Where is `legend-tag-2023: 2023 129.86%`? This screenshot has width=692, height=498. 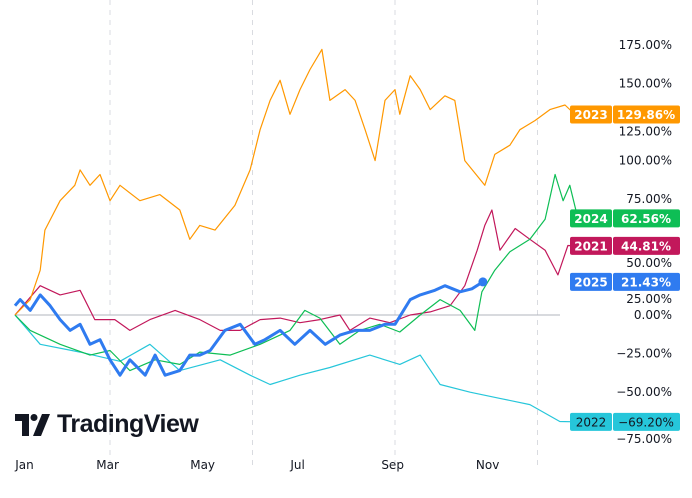
legend-tag-2023: 2023 129.86% is located at coordinates (625, 114).